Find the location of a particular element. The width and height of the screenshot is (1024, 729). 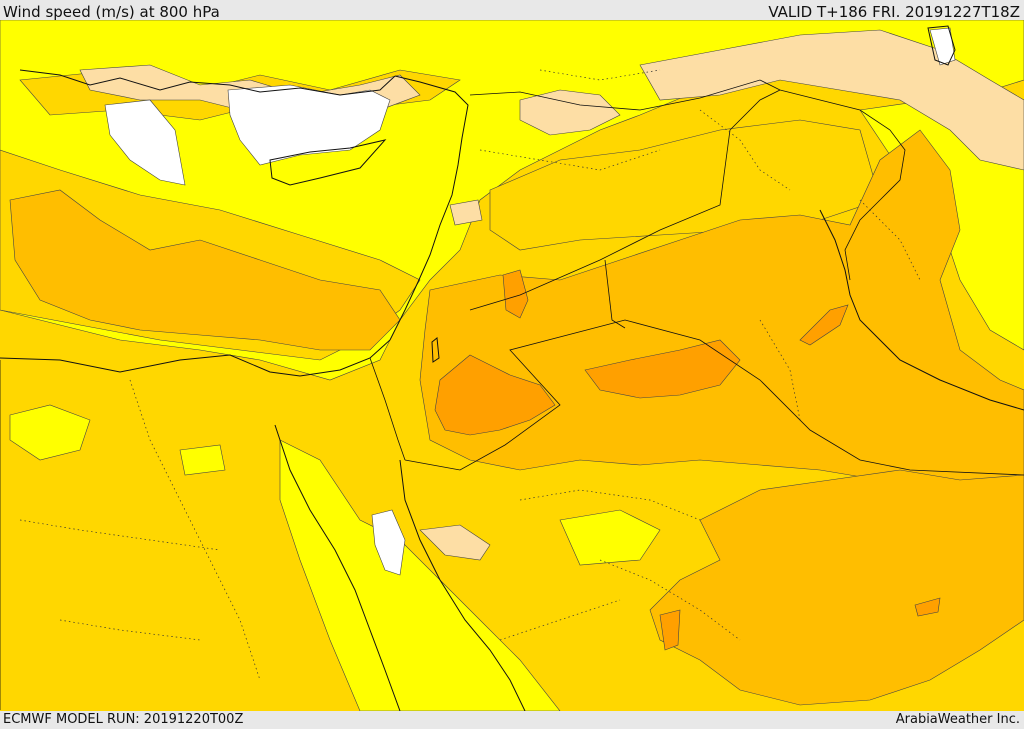

credit: ArabiaWeather Inc. is located at coordinates (957, 719).